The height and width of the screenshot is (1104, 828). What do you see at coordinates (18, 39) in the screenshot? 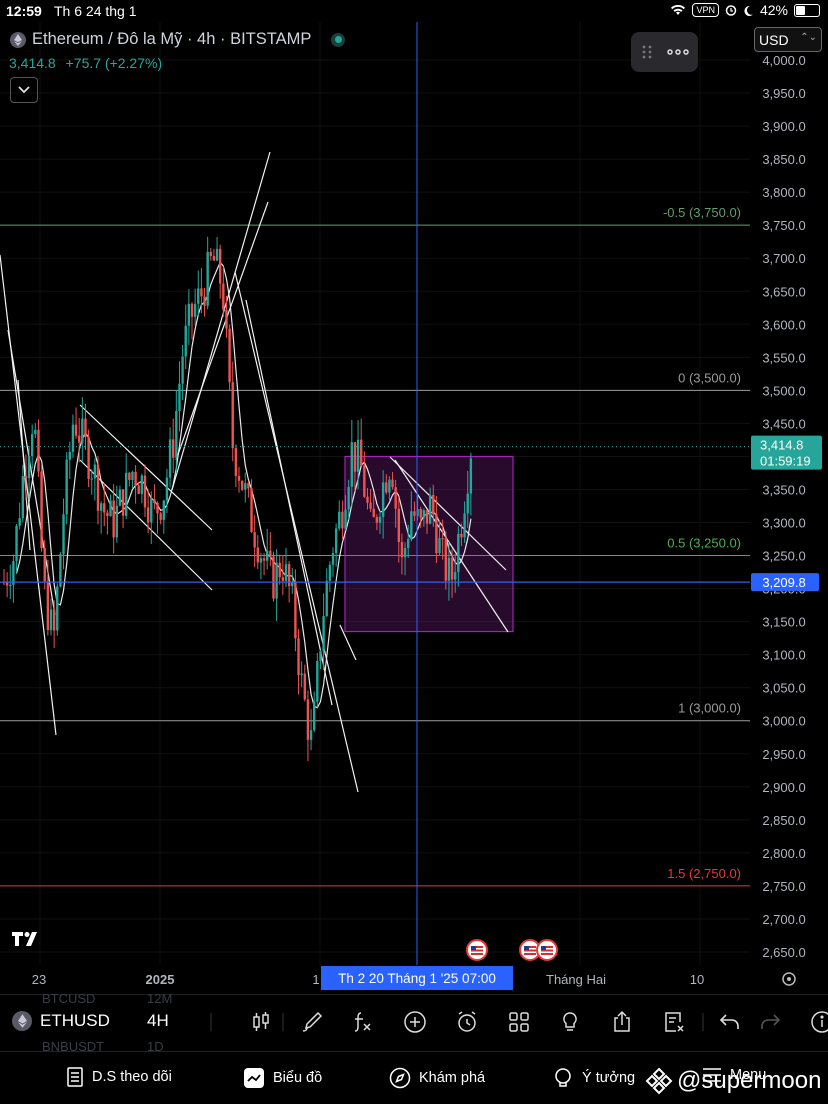
I see `ethereum-icon` at bounding box center [18, 39].